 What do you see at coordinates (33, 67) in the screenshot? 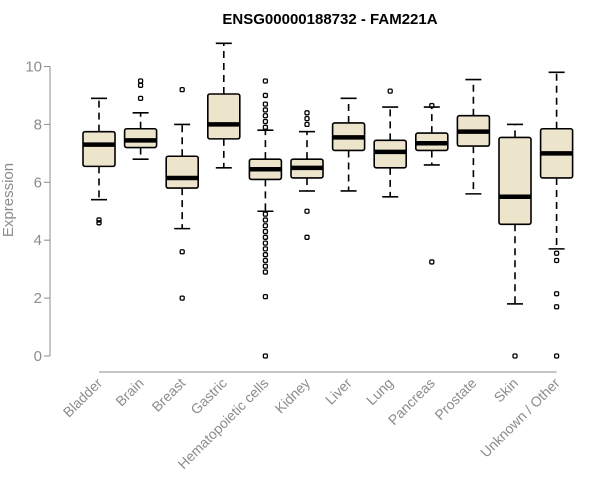
I see `y-tick-label: 10` at bounding box center [33, 67].